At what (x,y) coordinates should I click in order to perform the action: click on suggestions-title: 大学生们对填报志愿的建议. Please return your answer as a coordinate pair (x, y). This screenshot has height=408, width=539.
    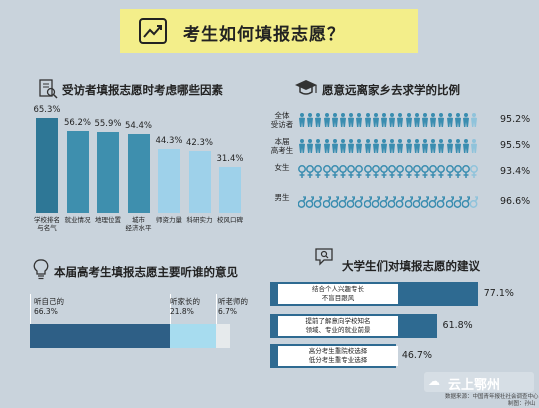
    Looking at the image, I should click on (411, 266).